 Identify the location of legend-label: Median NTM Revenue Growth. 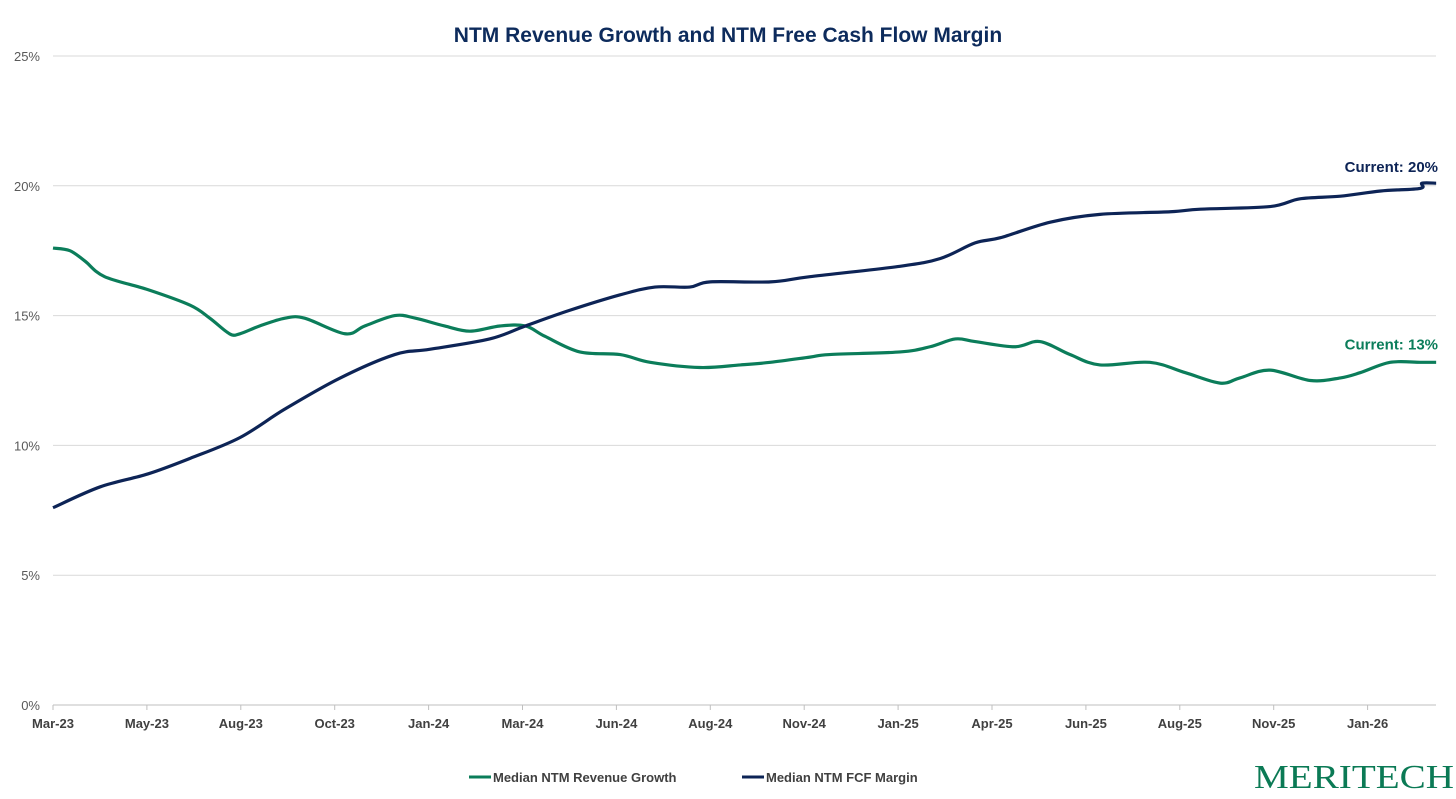
(585, 777).